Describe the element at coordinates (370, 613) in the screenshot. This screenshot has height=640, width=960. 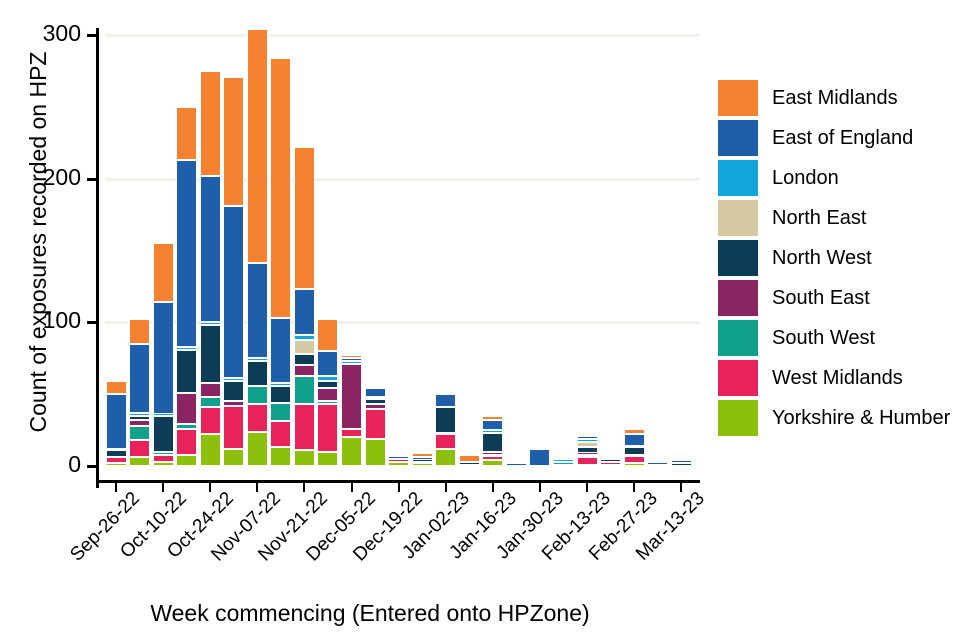
I see `x-axis-title: Week commencing (Entered onto HPZone)` at that location.